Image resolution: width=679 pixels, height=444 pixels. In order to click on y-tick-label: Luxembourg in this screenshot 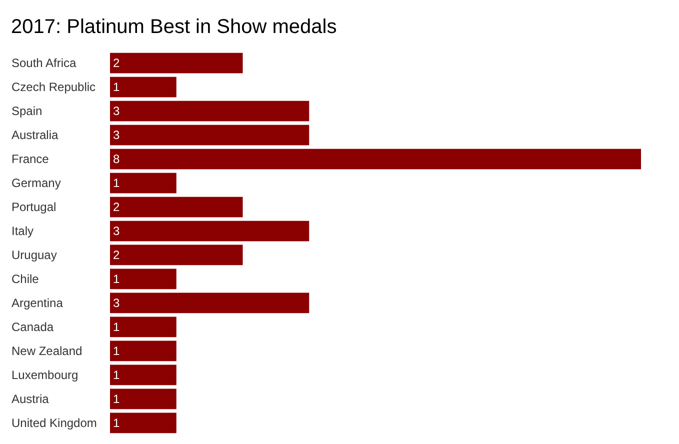, I will do `click(45, 375)`.